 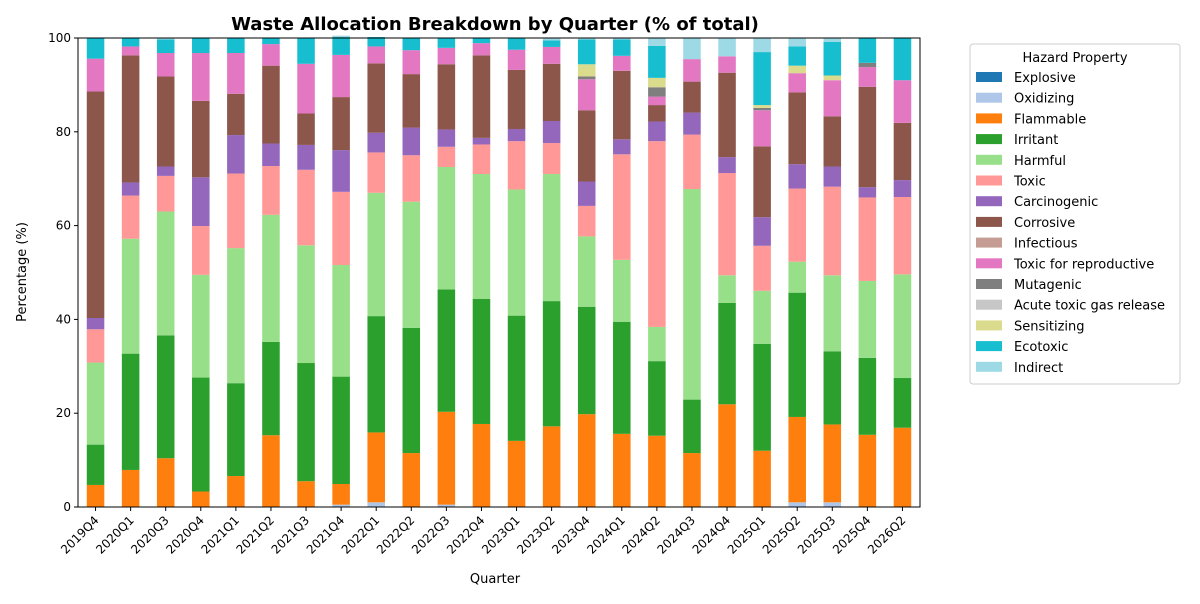 What do you see at coordinates (657, 344) in the screenshot?
I see `bar-segment-harmful-2024Q2` at bounding box center [657, 344].